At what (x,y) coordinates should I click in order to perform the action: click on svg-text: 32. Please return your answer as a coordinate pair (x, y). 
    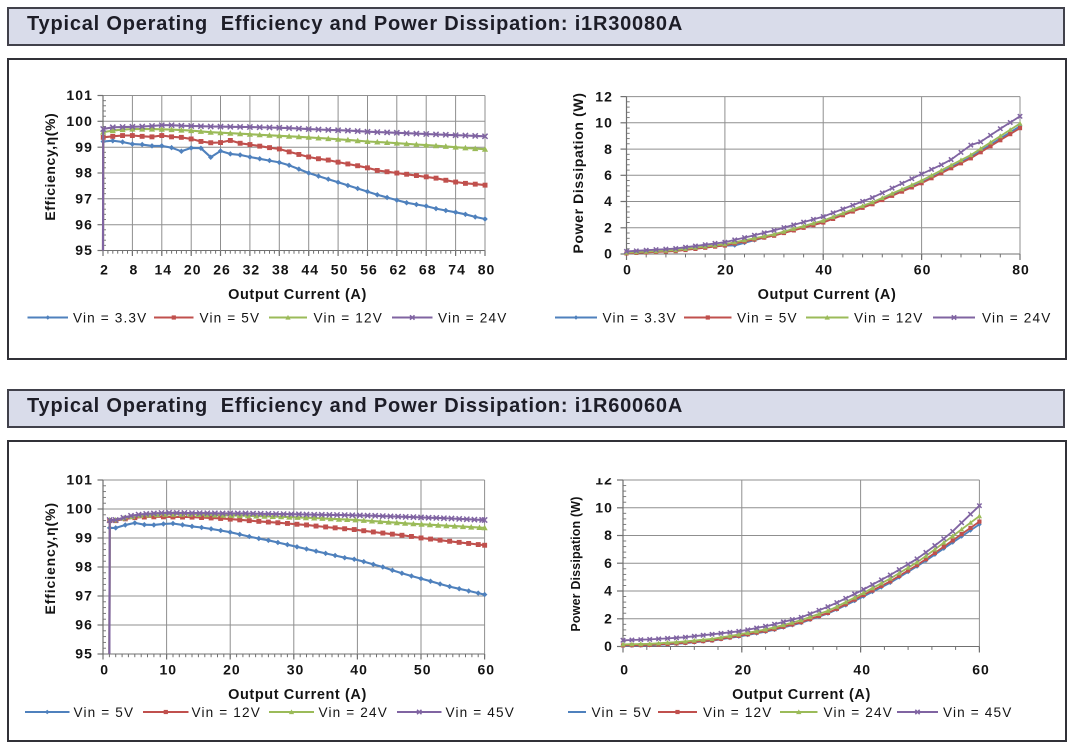
    Looking at the image, I should click on (252, 270).